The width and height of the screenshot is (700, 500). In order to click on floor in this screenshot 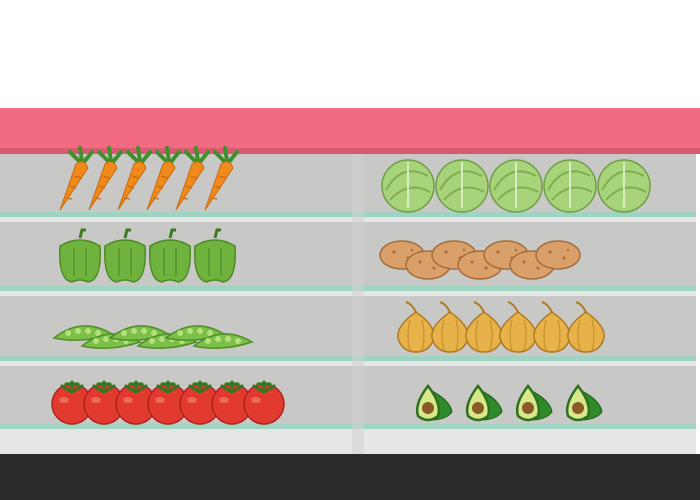, I will do `click(350, 477)`.